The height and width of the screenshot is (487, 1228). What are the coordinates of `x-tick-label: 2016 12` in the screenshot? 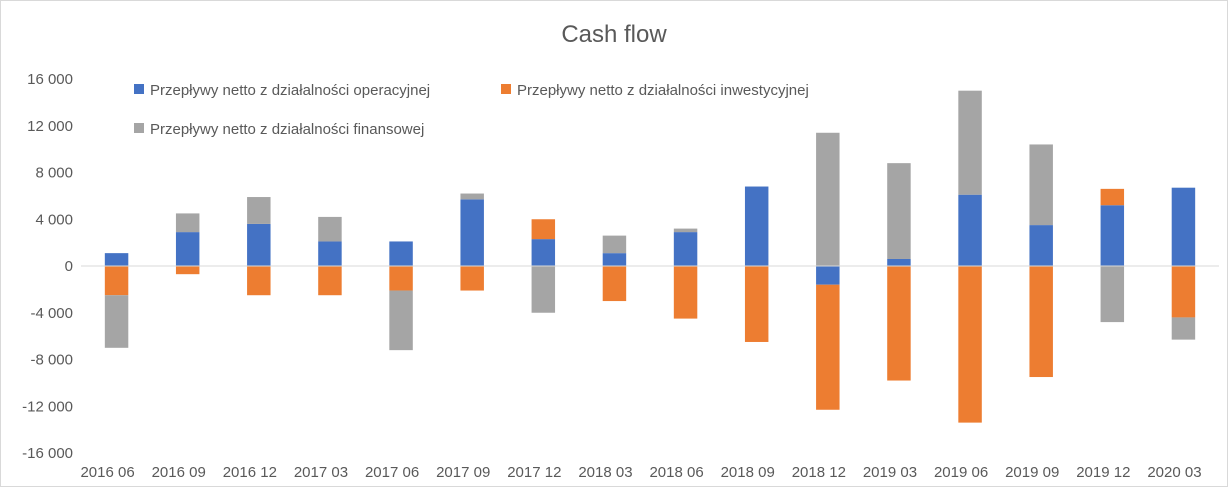 It's located at (250, 472).